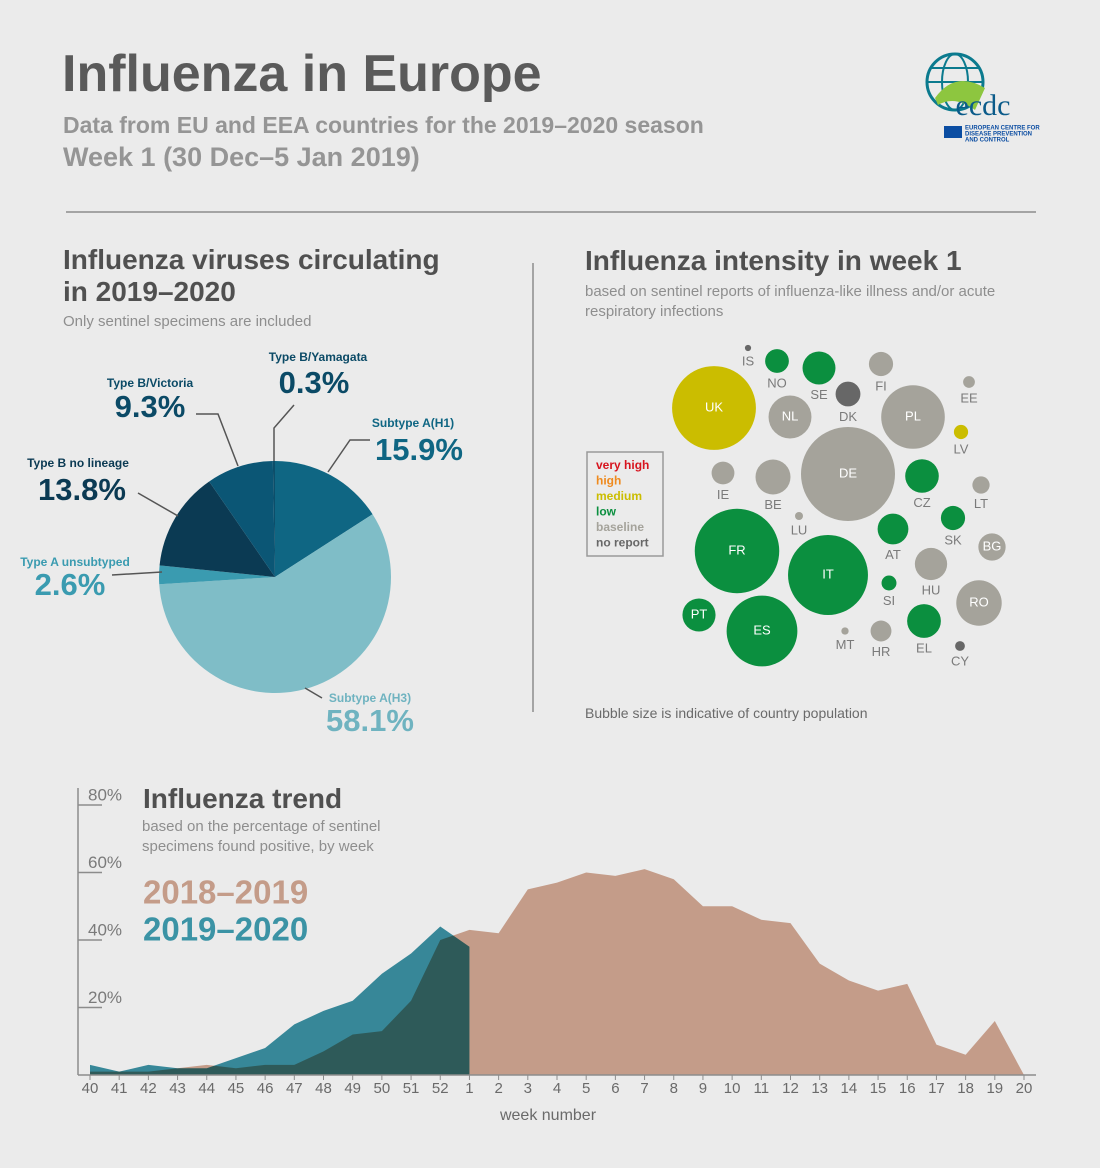 The width and height of the screenshot is (1100, 1168). What do you see at coordinates (748, 361) in the screenshot?
I see `country-label: IS` at bounding box center [748, 361].